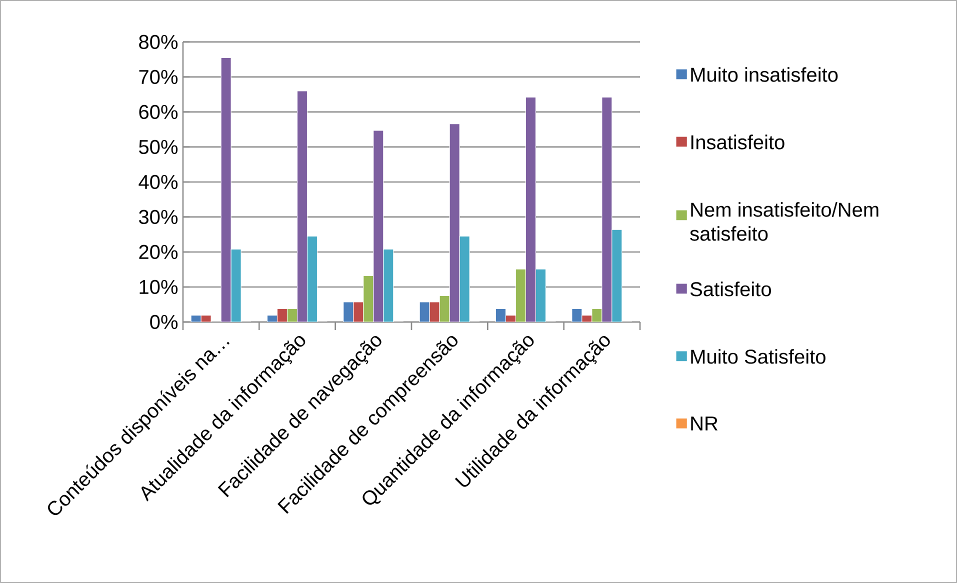  I want to click on y-tick-label: 60%, so click(158, 112).